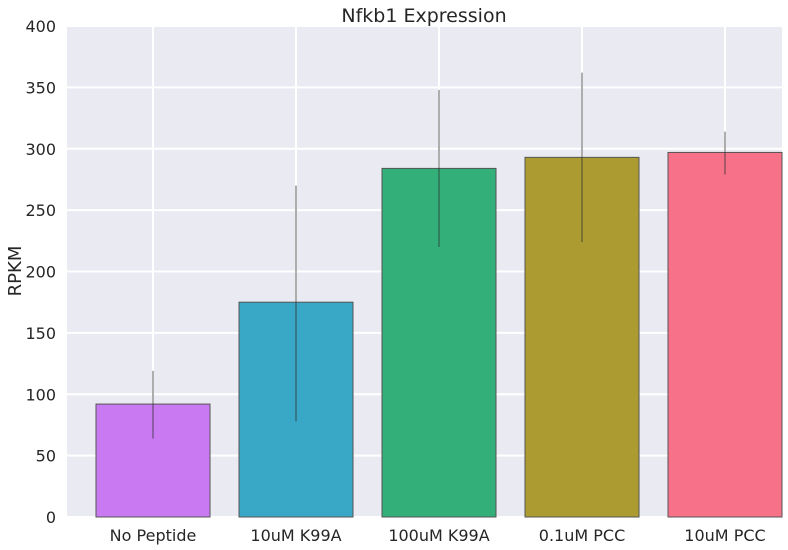  Describe the element at coordinates (40, 210) in the screenshot. I see `y-tick-label: 250` at that location.